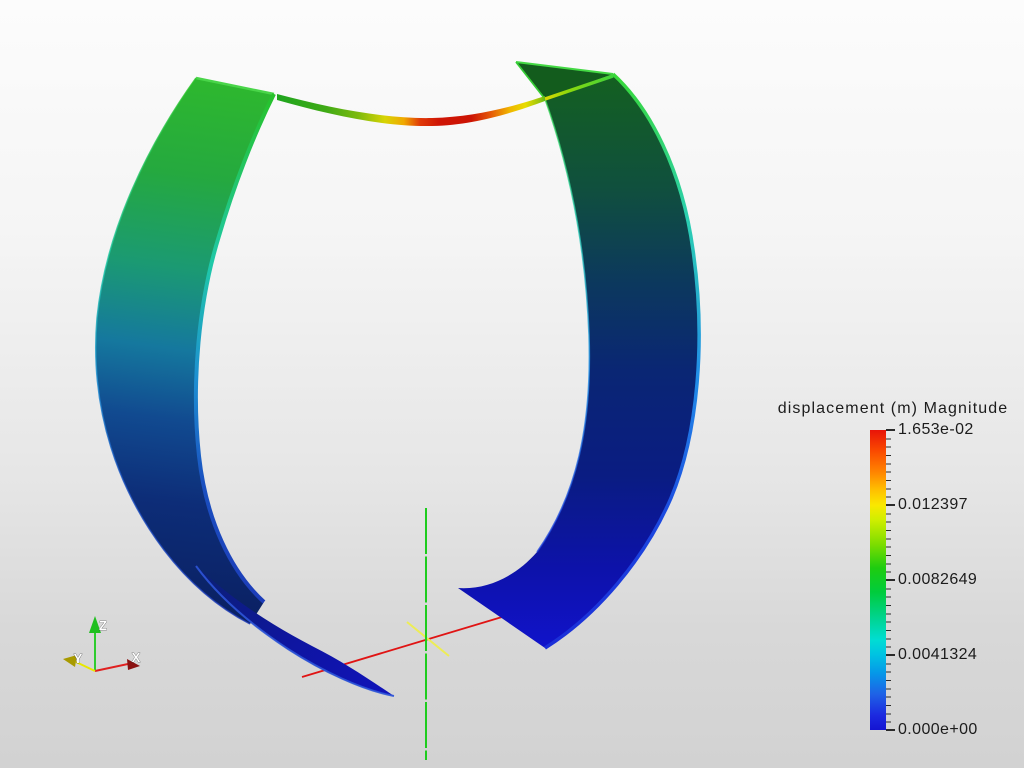 Image resolution: width=1024 pixels, height=768 pixels. Describe the element at coordinates (234, 348) in the screenshot. I see `model-left-band-inner-edge-highlight` at that location.